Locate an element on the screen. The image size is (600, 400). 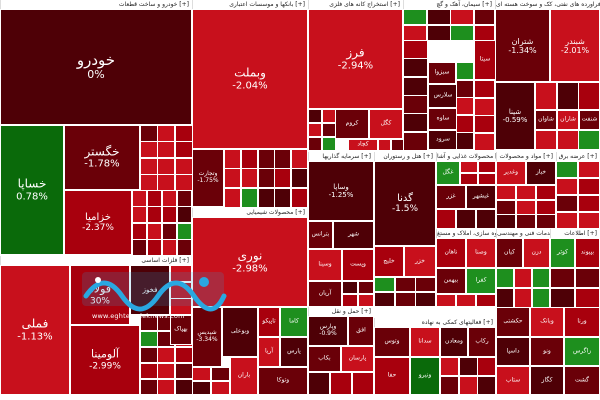
group-header-g1: خودرو و ساخت قطعات [+] is located at coordinates (96, 4).